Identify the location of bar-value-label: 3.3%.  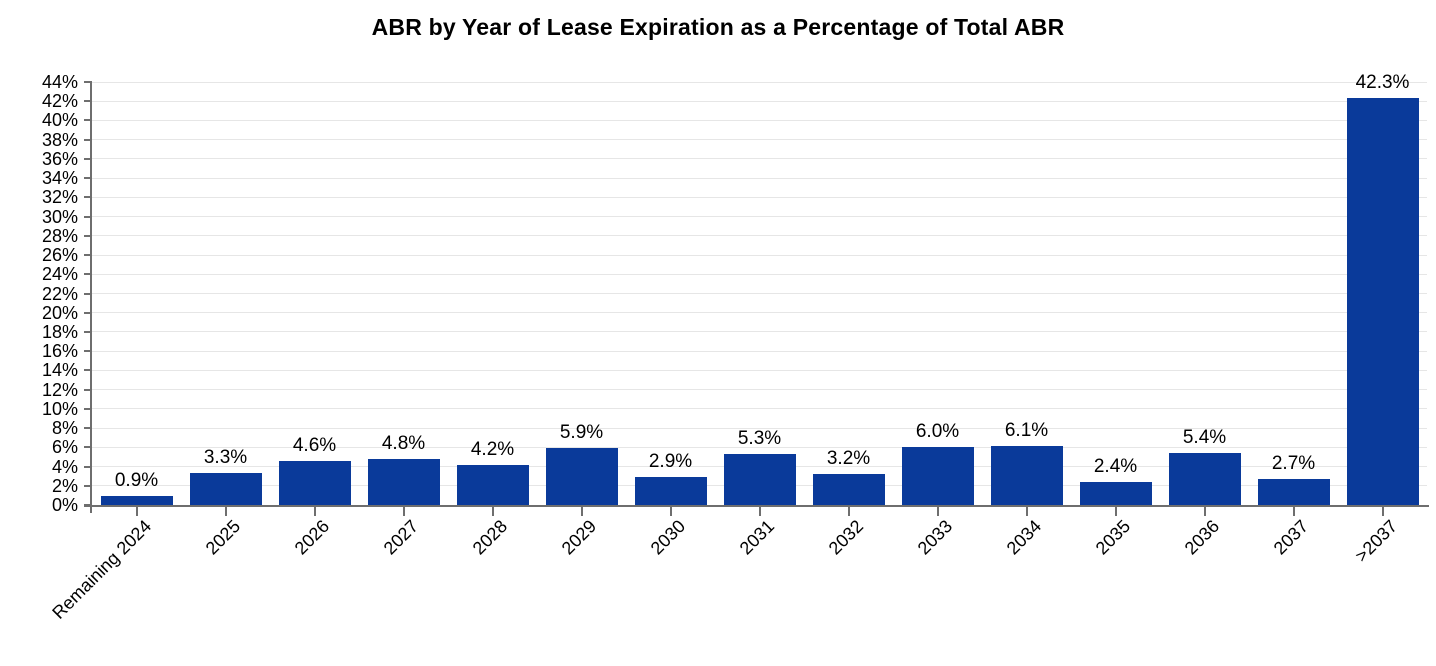
(225, 458).